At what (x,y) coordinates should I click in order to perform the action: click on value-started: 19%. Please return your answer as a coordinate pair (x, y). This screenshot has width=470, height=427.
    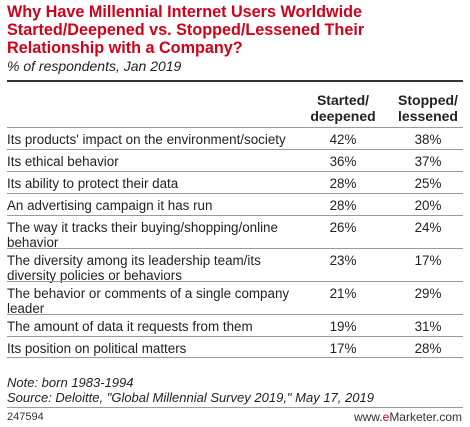
    Looking at the image, I should click on (343, 326).